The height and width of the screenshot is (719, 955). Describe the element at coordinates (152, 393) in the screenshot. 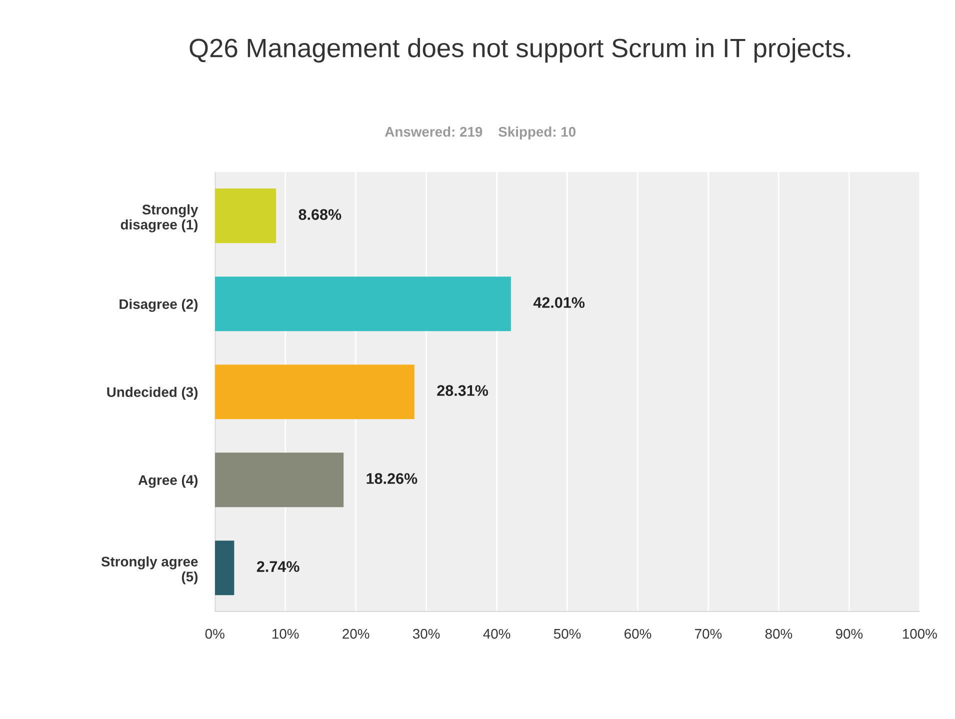

I see `y-tick-label: Undecided (3)` at that location.